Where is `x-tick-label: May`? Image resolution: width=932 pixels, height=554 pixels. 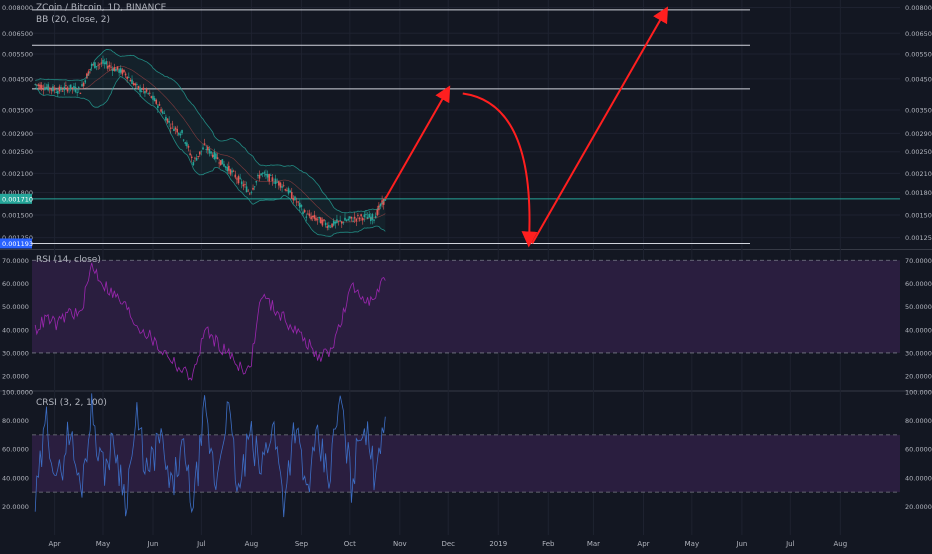 x-tick-label: May is located at coordinates (103, 544).